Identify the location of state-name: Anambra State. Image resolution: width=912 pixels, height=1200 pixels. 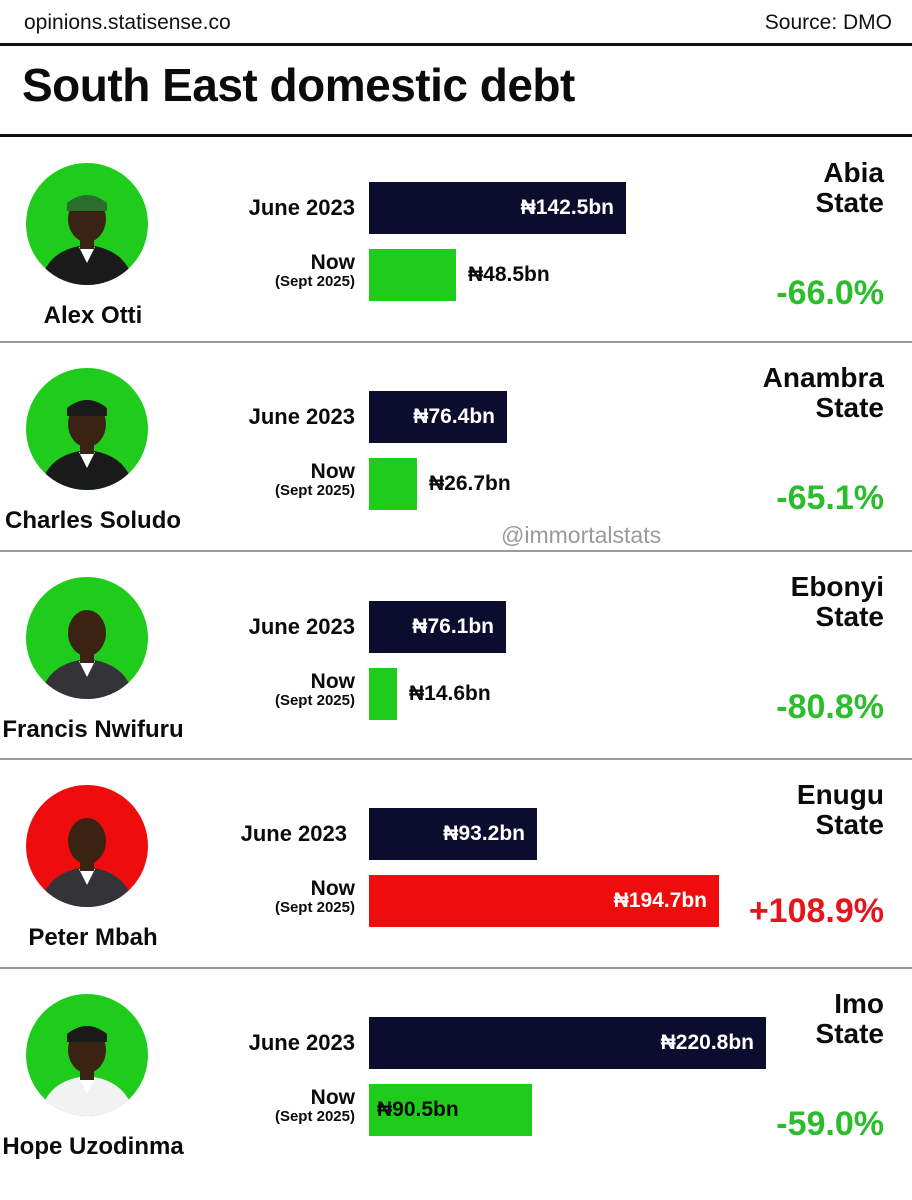
(823, 393).